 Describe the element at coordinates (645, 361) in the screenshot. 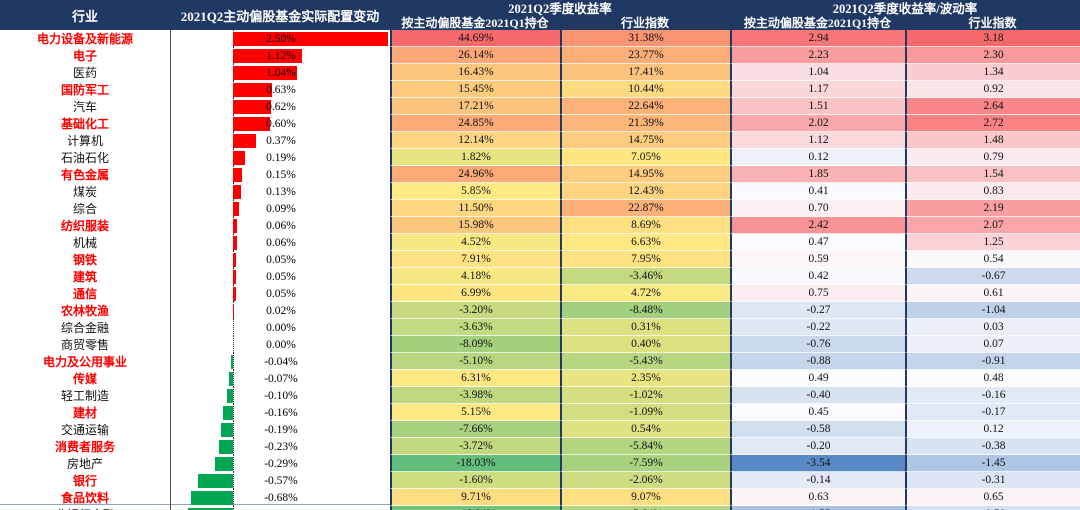

I see `return-index-cell: -5.43%` at that location.